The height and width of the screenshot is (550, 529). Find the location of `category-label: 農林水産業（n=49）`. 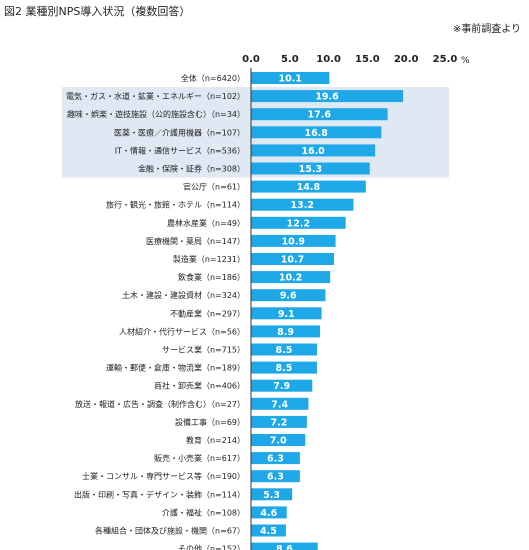

category-label: 農林水産業（n=49） is located at coordinates (206, 223).